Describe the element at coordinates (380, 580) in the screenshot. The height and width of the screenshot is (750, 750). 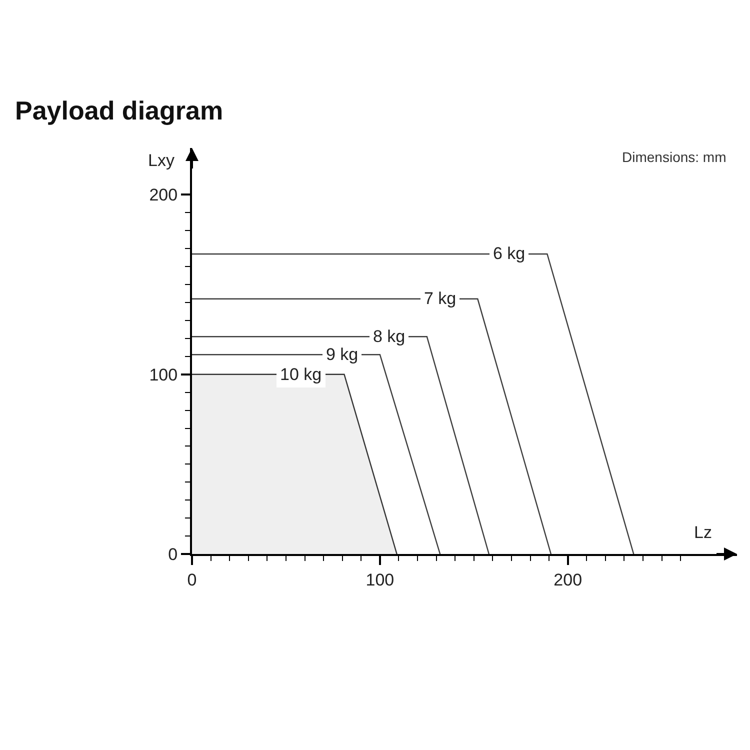
I see `x-tick-label: 100` at that location.